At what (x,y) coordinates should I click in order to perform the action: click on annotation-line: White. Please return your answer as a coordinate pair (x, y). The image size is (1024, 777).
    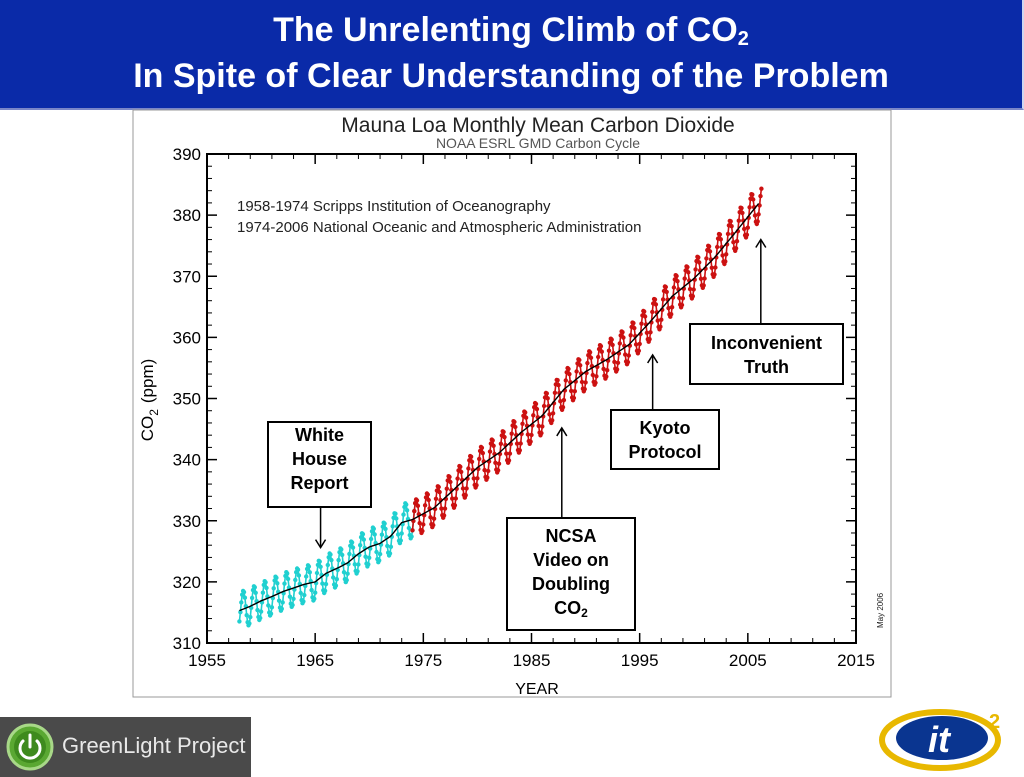
    Looking at the image, I should click on (319, 435).